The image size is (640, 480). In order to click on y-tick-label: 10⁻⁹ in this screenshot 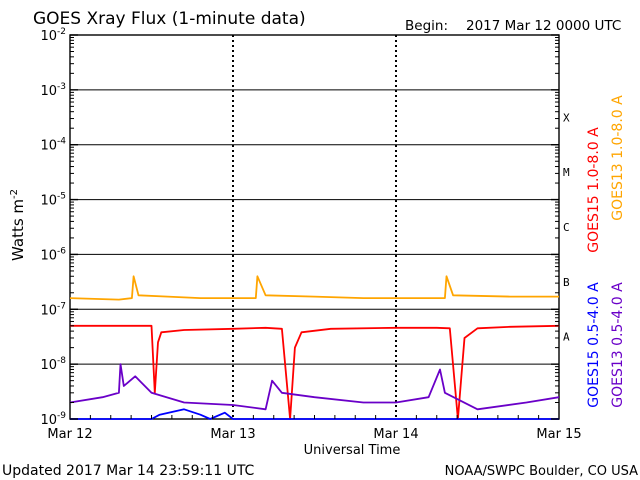, I will do `click(53, 419)`.